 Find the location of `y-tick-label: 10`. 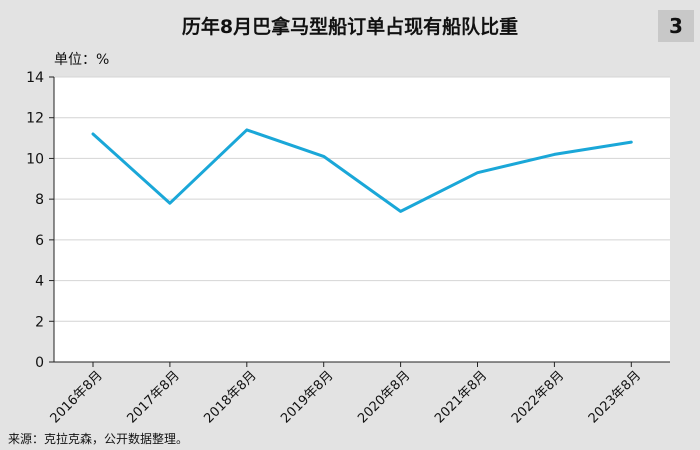

y-tick-label: 10 is located at coordinates (35, 159).